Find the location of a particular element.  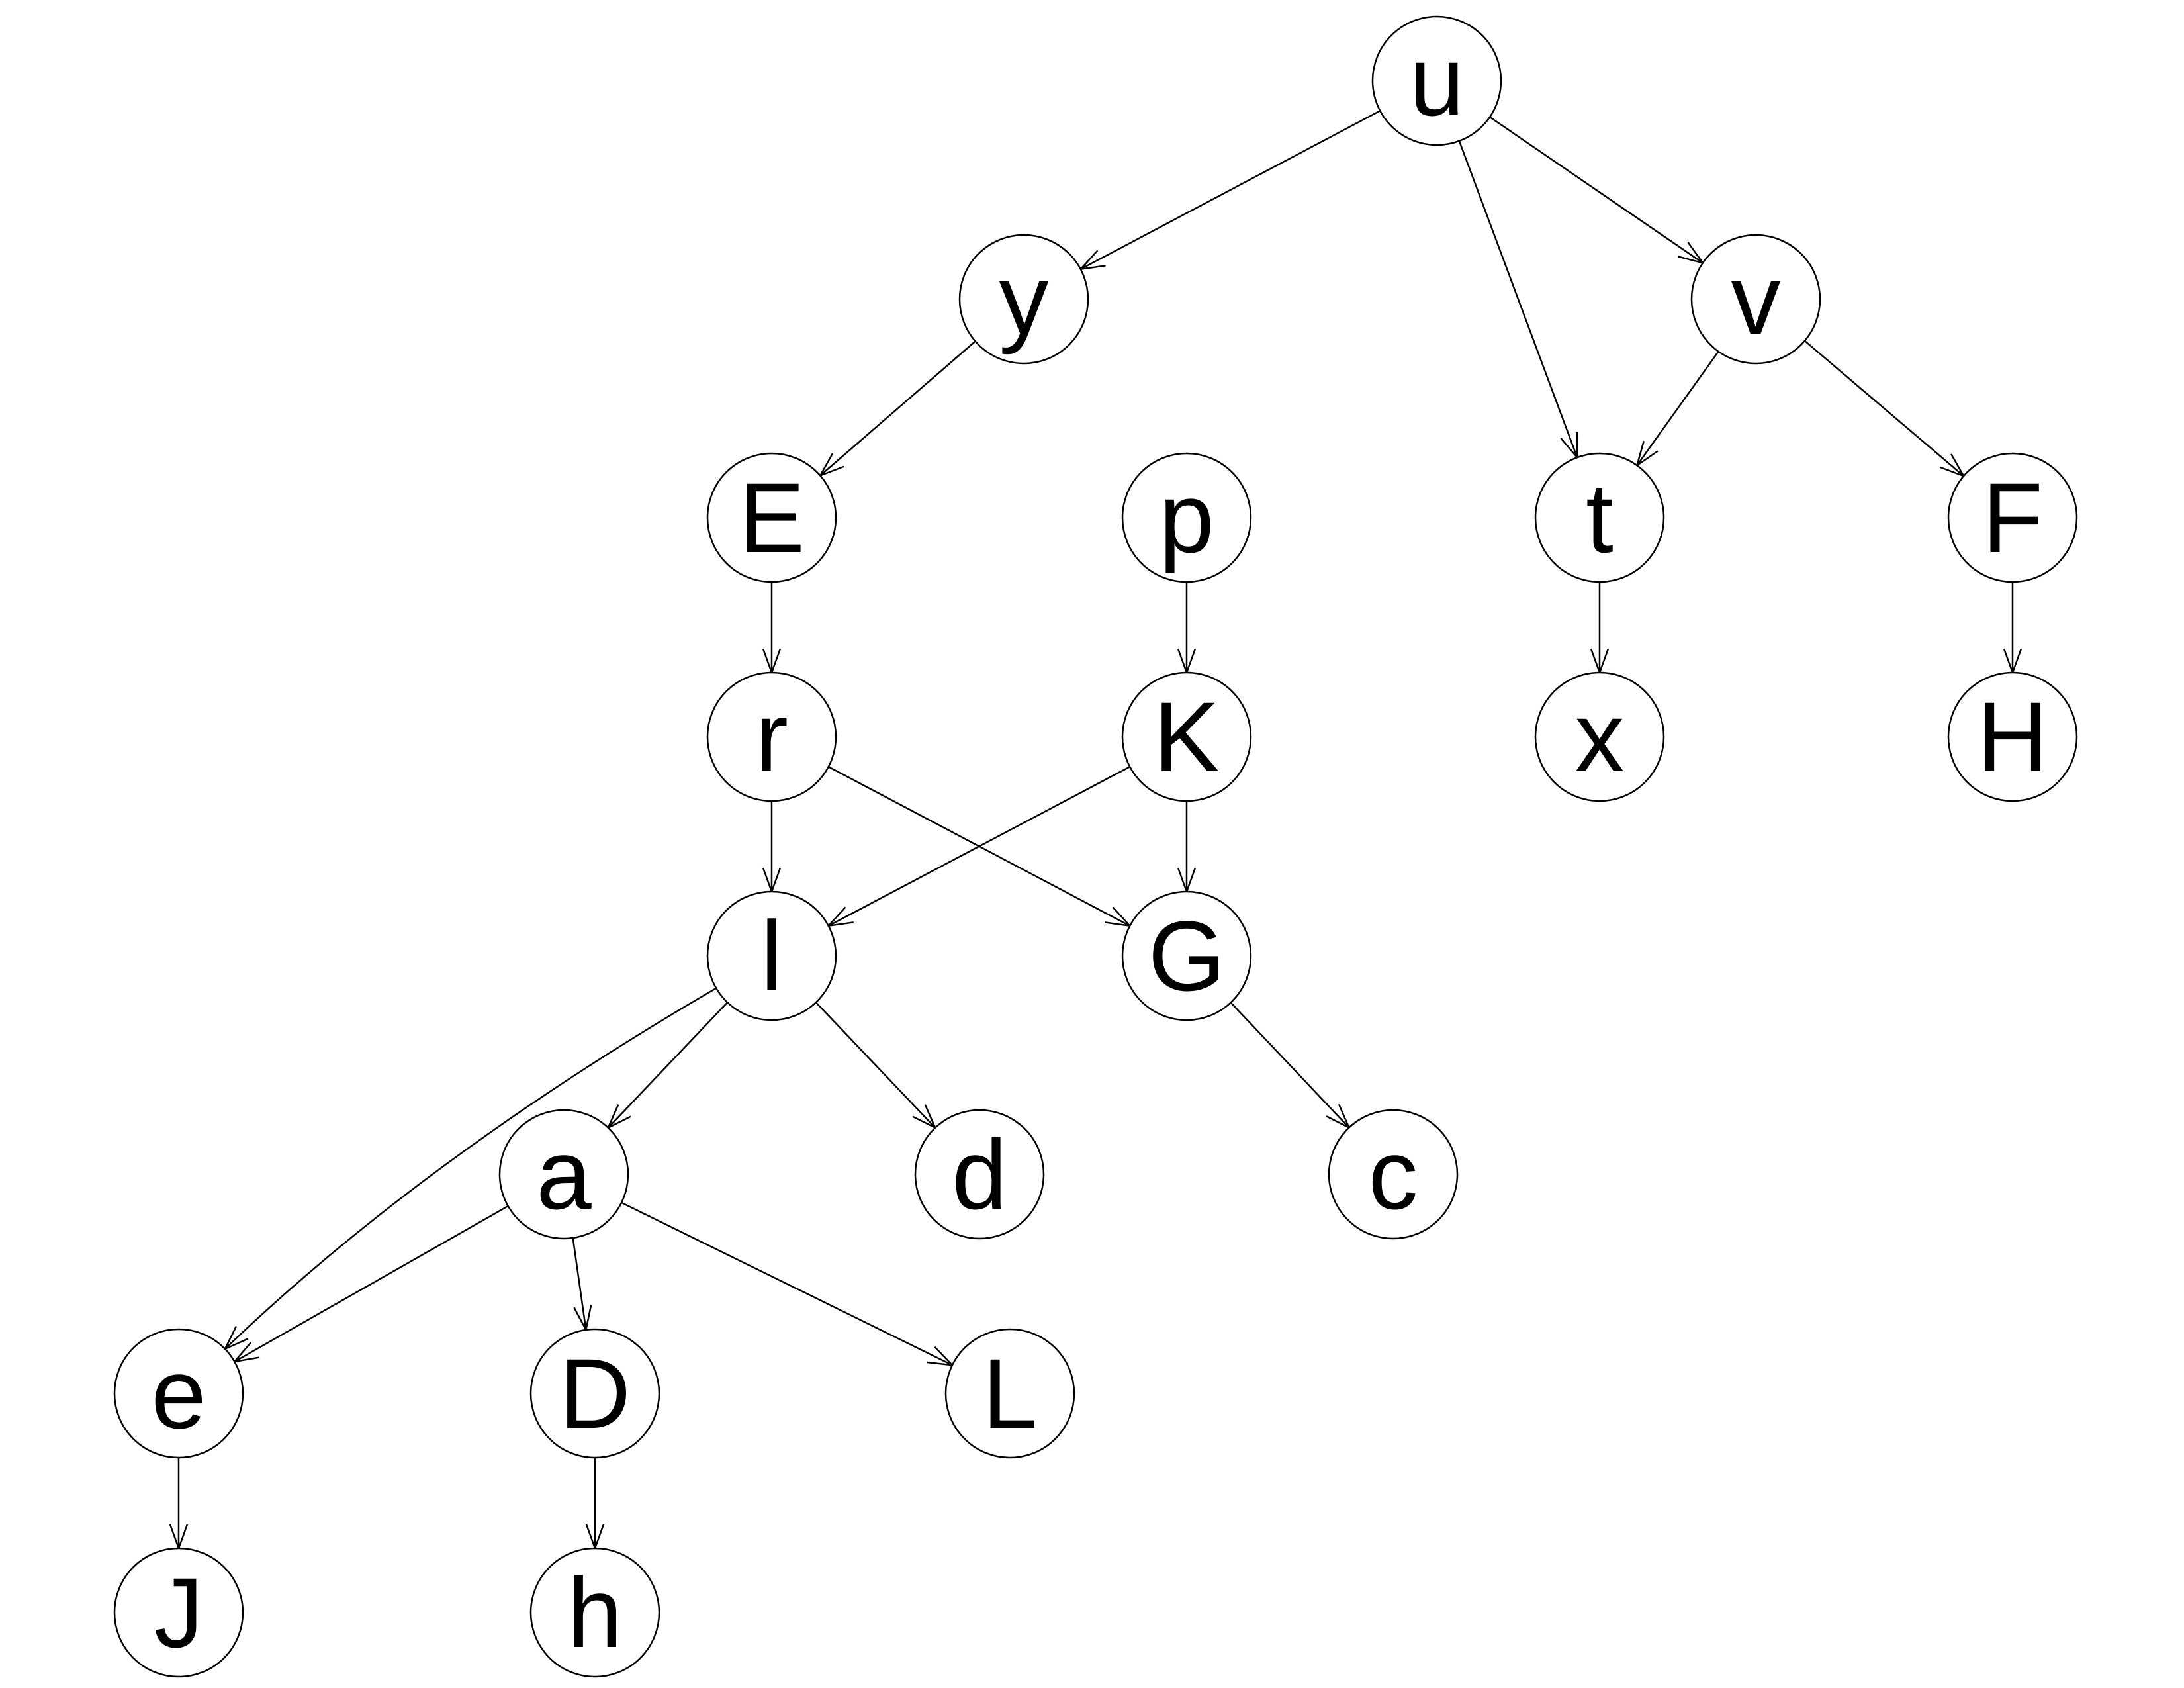

node-label: H is located at coordinates (2013, 736).